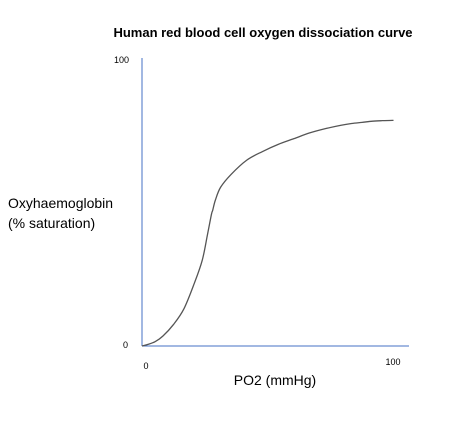  Describe the element at coordinates (145, 366) in the screenshot. I see `x-tick-label-min: 0` at that location.